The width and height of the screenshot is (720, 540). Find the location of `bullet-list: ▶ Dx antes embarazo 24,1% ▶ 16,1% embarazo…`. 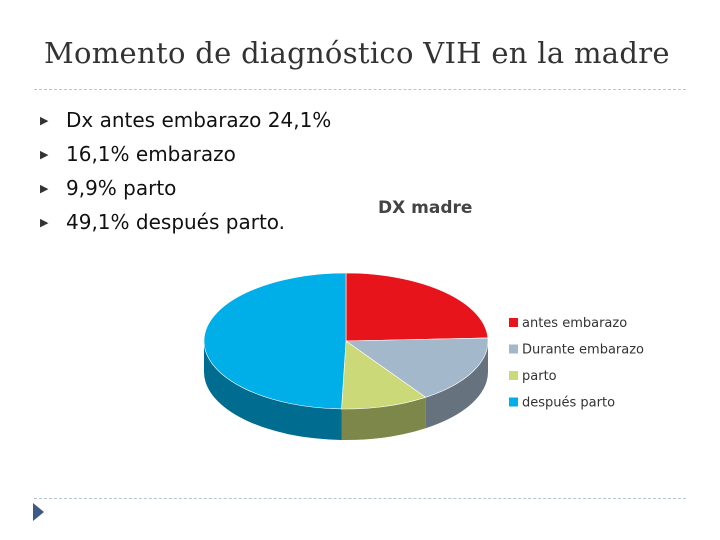

bullet-list: ▶ Dx antes embarazo 24,1% ▶ 16,1% embarazo… is located at coordinates (185, 171).